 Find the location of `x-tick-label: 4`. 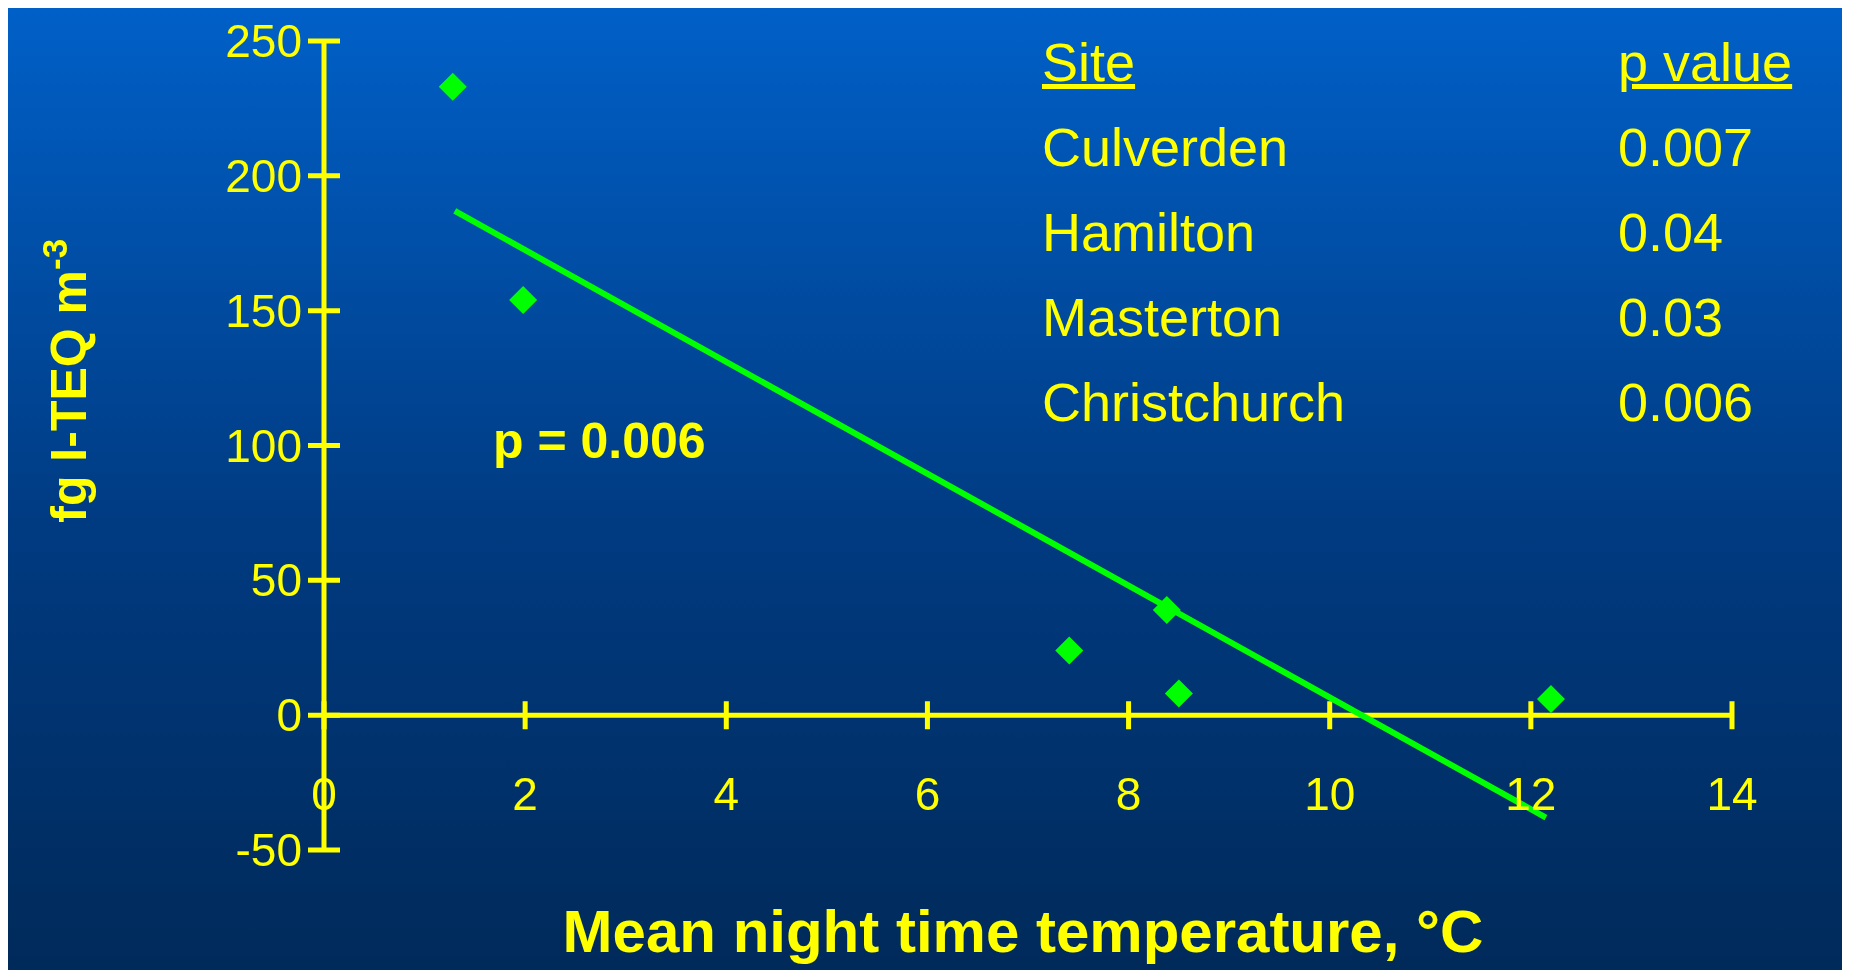

x-tick-label: 4 is located at coordinates (726, 794).